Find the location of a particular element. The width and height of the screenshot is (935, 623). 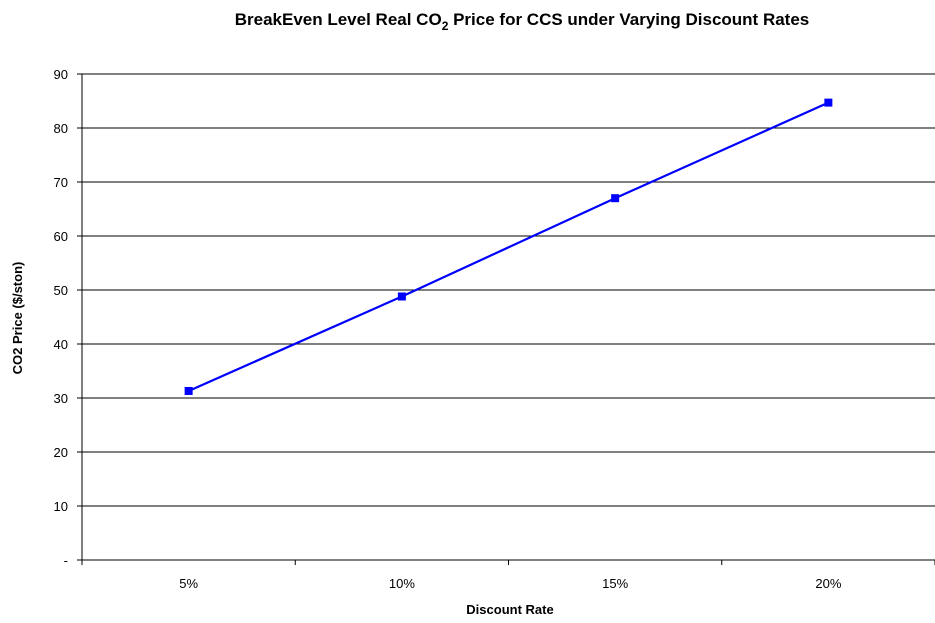

y-tick-labels: - 10 20 30 40 50 60 70 80 90 is located at coordinates (61, 317).